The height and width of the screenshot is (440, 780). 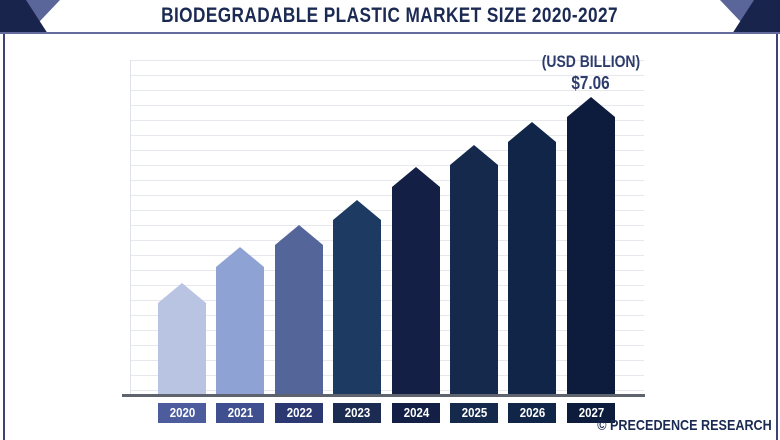 I want to click on x-axis-label-text: 2026, so click(x=532, y=412).